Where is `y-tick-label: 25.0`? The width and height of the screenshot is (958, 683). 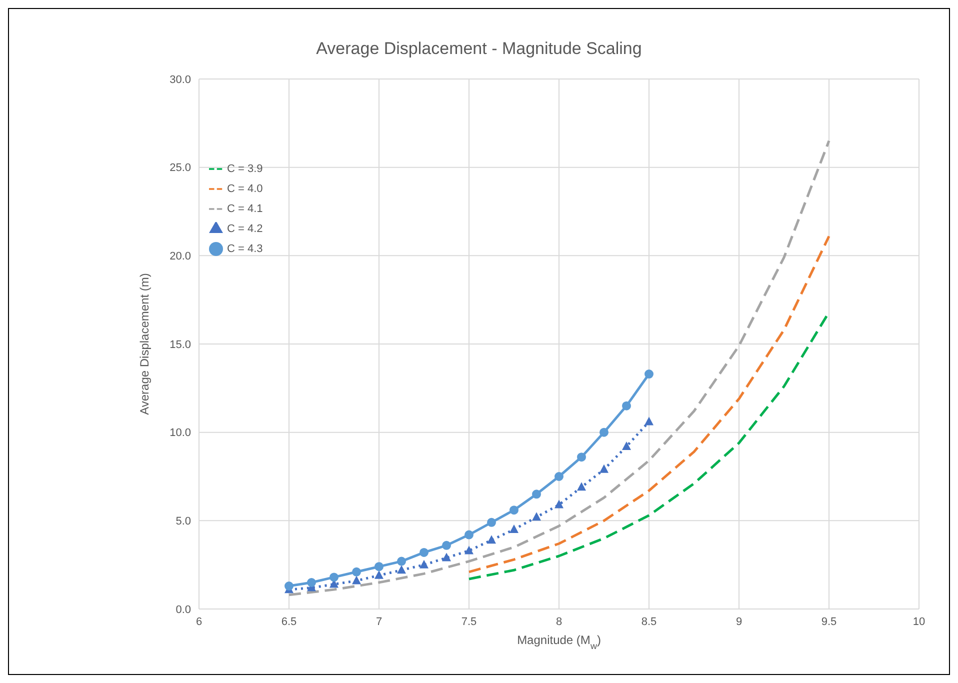
y-tick-label: 25.0 is located at coordinates (180, 168).